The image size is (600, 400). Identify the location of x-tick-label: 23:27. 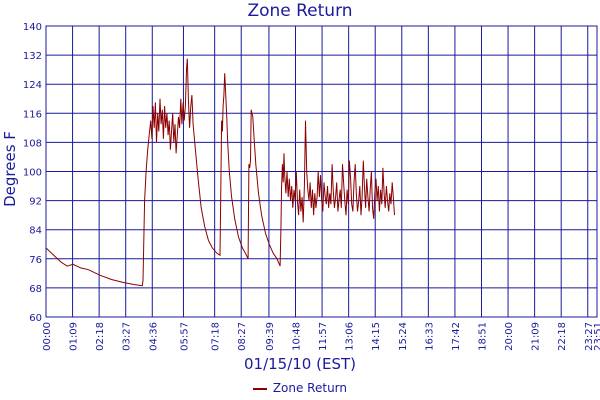
(589, 336).